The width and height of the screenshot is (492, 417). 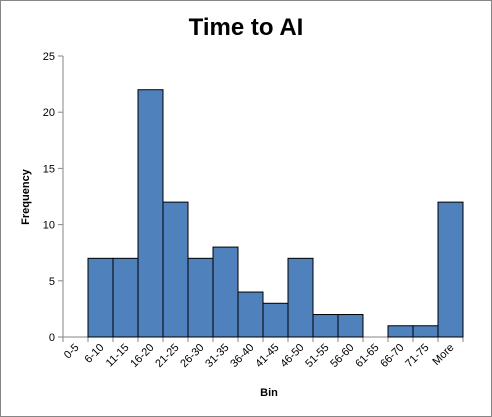 I want to click on y-tick-label: 0, so click(x=52, y=338).